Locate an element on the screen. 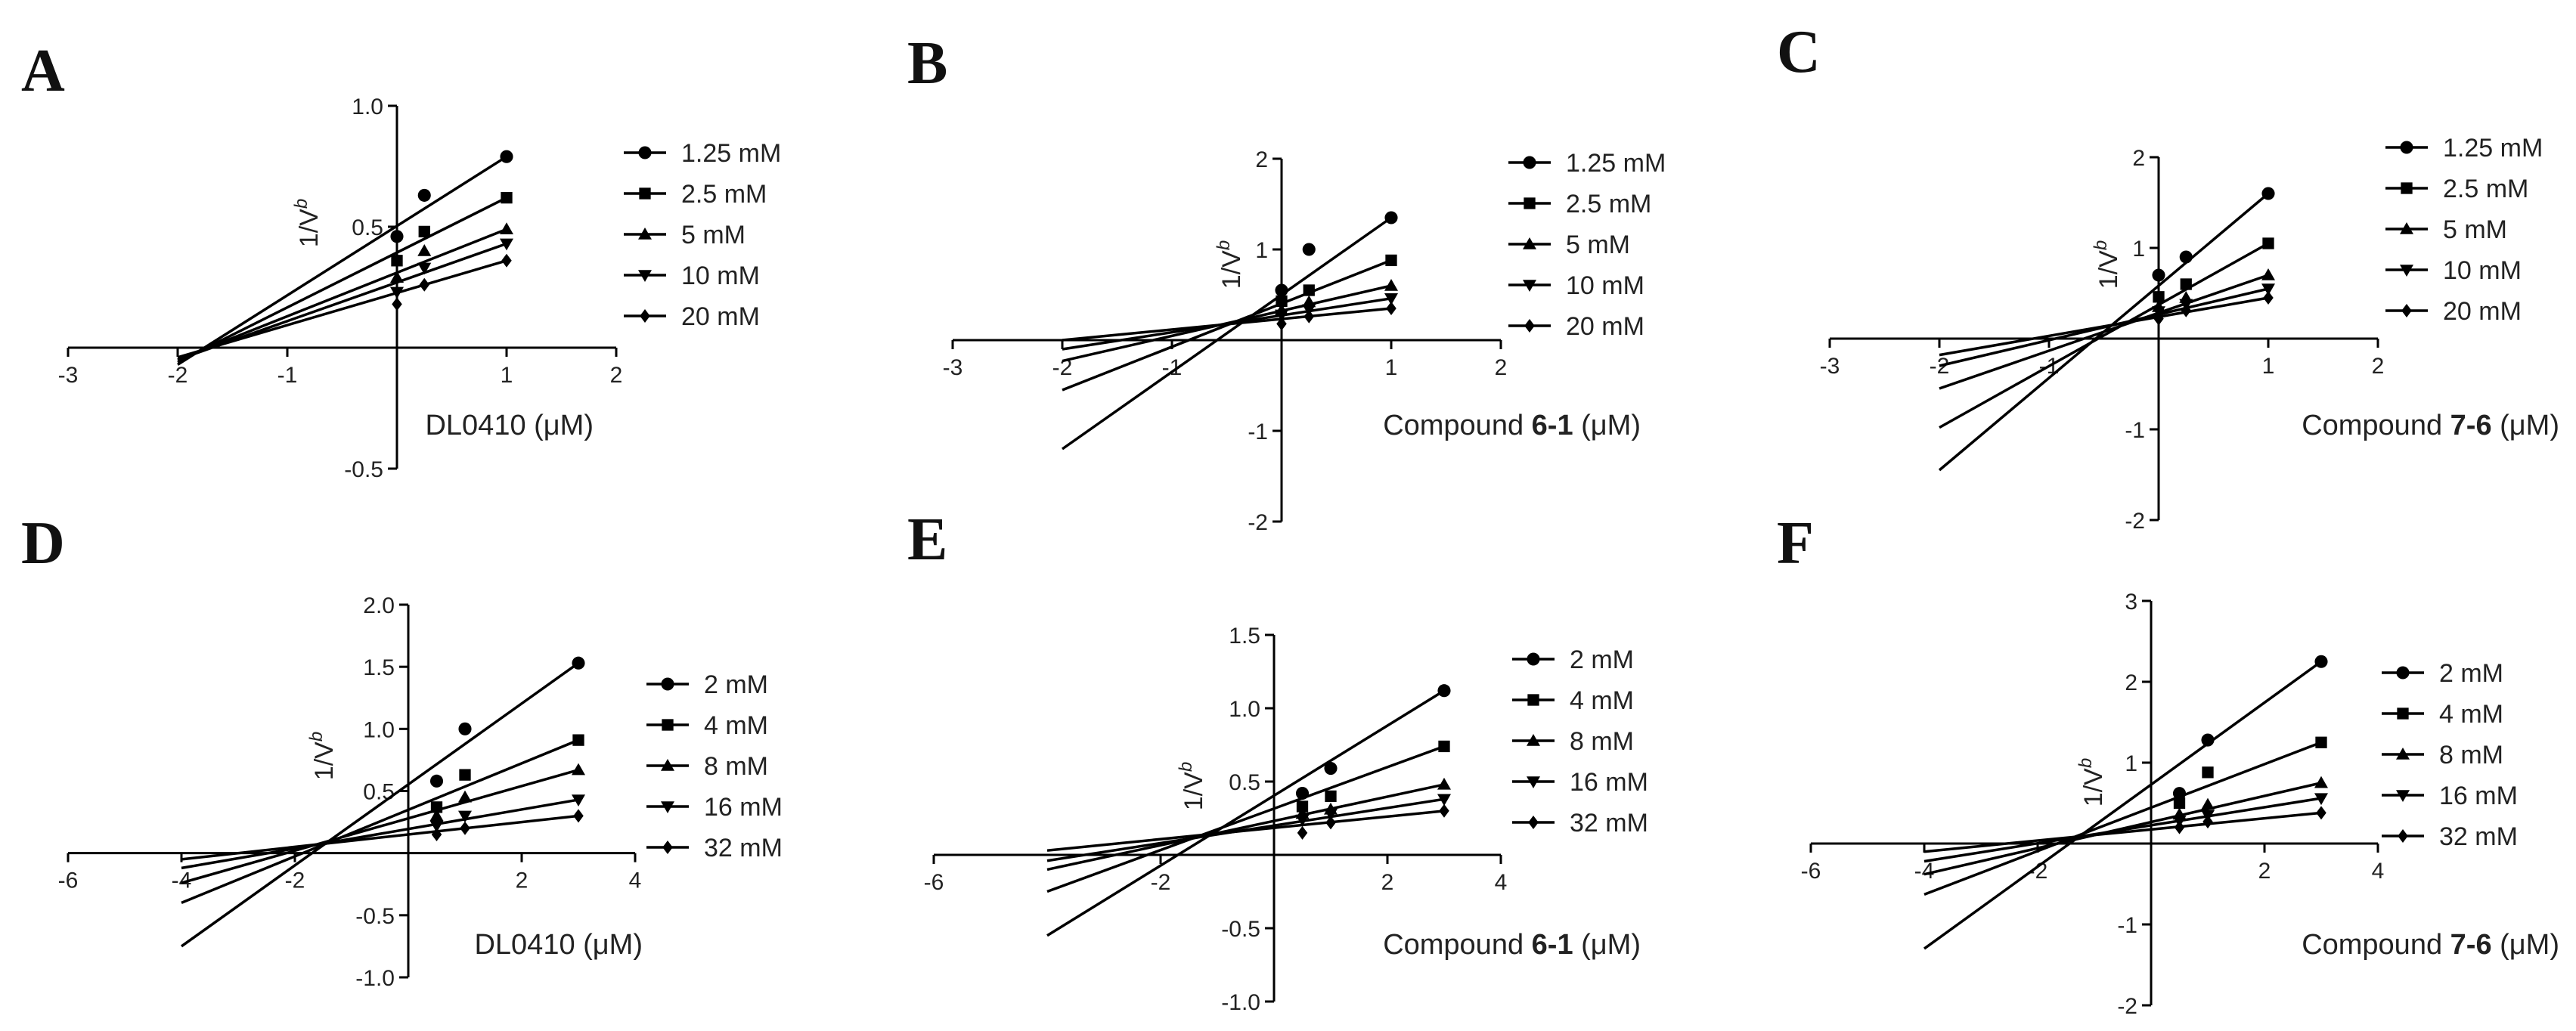  fit-line-20-mM is located at coordinates (342, 309).